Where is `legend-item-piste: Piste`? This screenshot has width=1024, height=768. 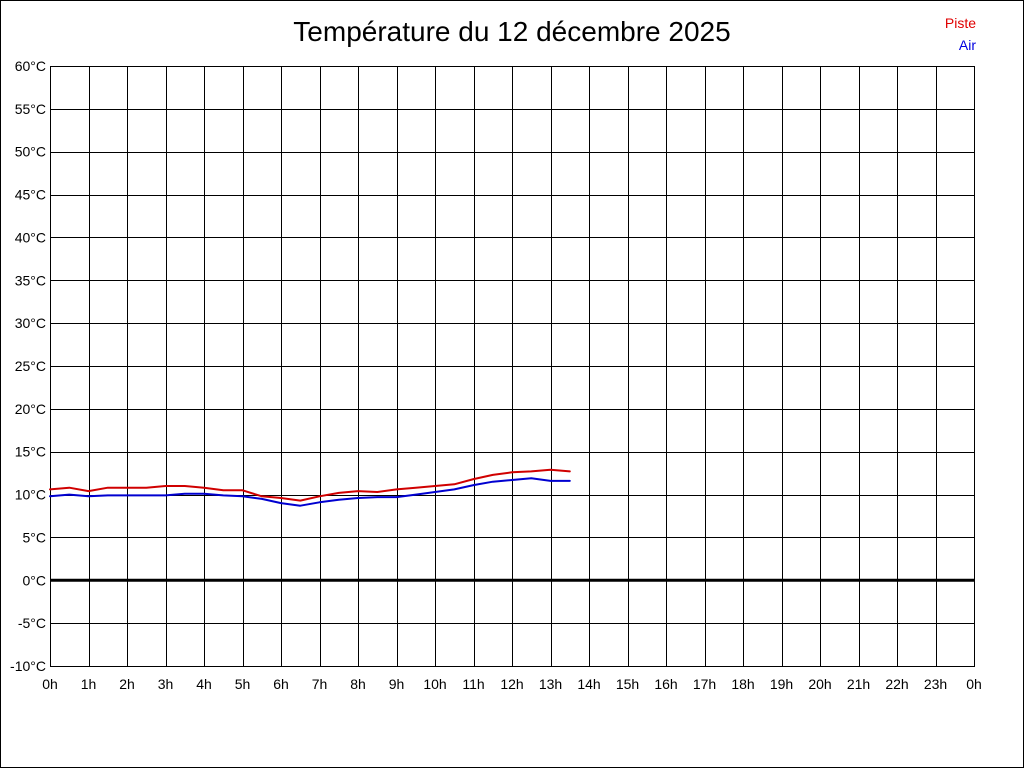 legend-item-piste: Piste is located at coordinates (960, 23).